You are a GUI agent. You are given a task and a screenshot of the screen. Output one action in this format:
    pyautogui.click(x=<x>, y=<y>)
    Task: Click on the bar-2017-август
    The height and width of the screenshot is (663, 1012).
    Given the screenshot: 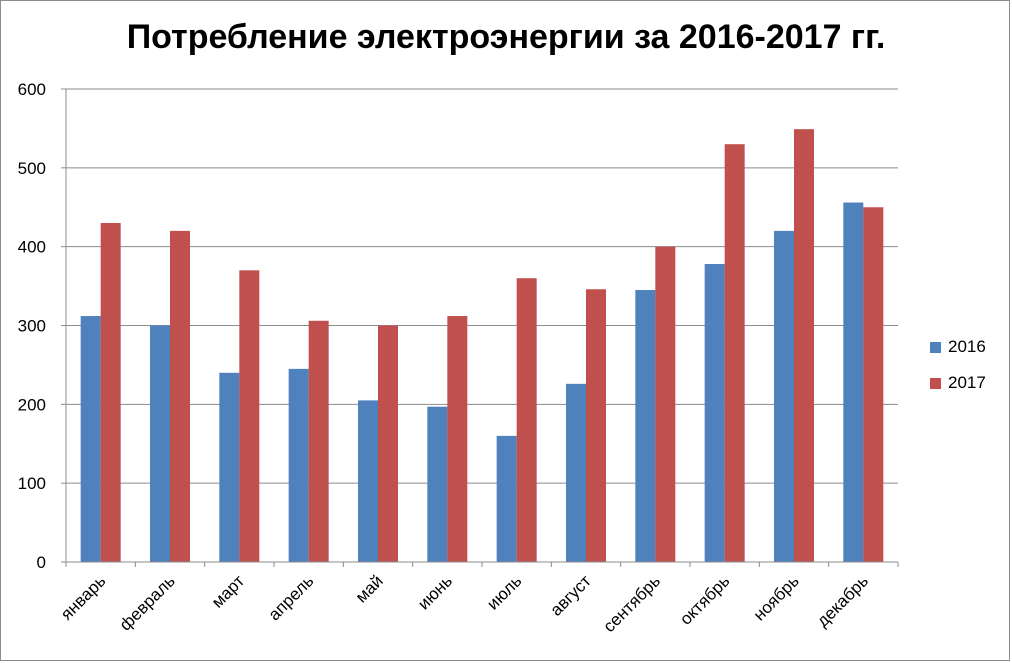 What is the action you would take?
    pyautogui.click(x=596, y=425)
    